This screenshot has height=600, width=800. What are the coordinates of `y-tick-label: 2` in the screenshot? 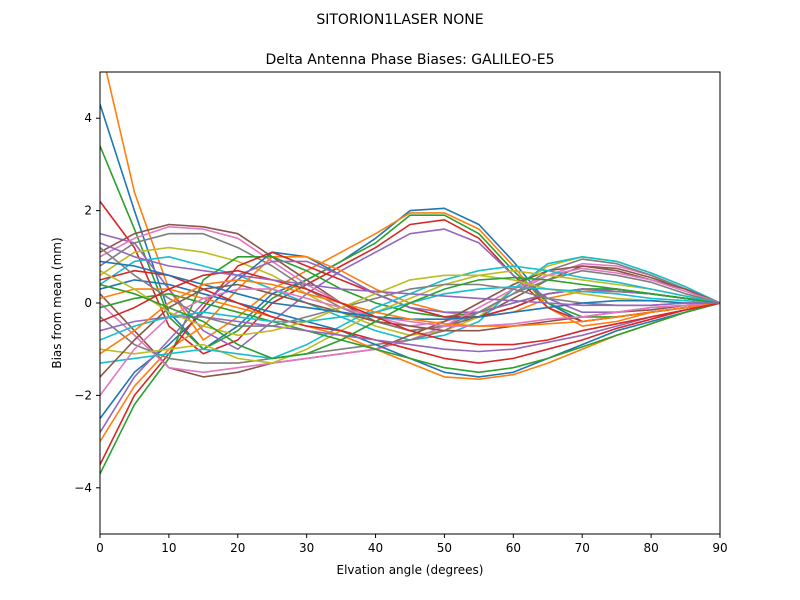 It's located at (88, 211).